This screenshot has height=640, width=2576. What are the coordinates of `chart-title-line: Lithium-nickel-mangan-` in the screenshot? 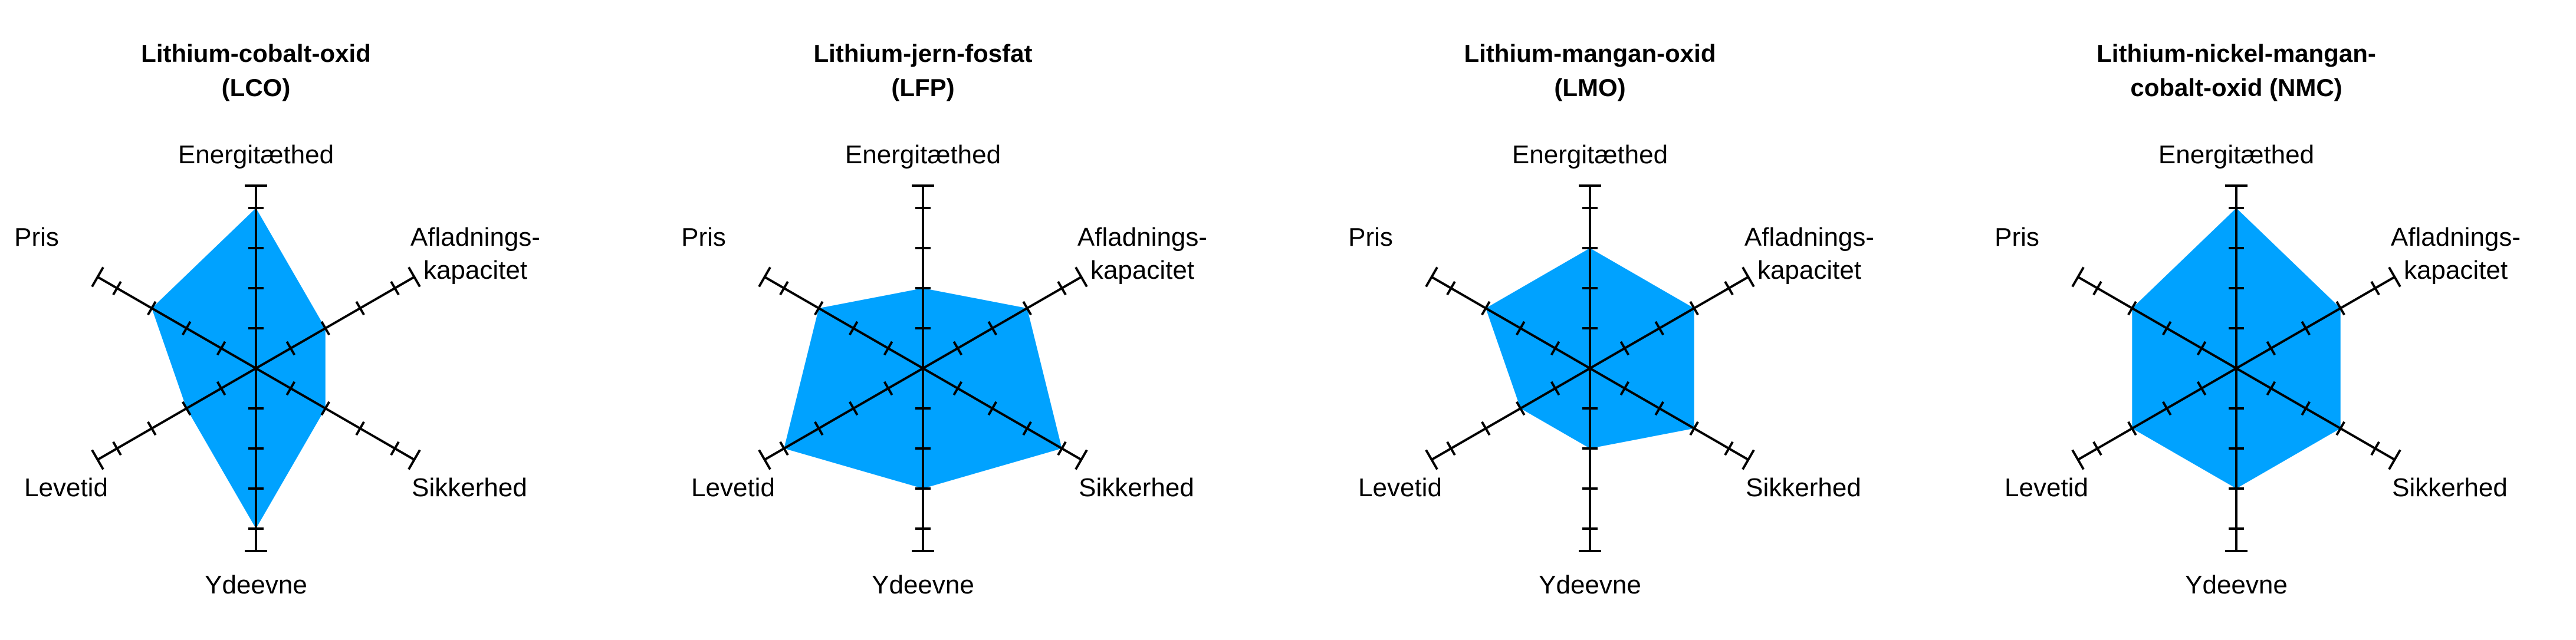 It's located at (2236, 53).